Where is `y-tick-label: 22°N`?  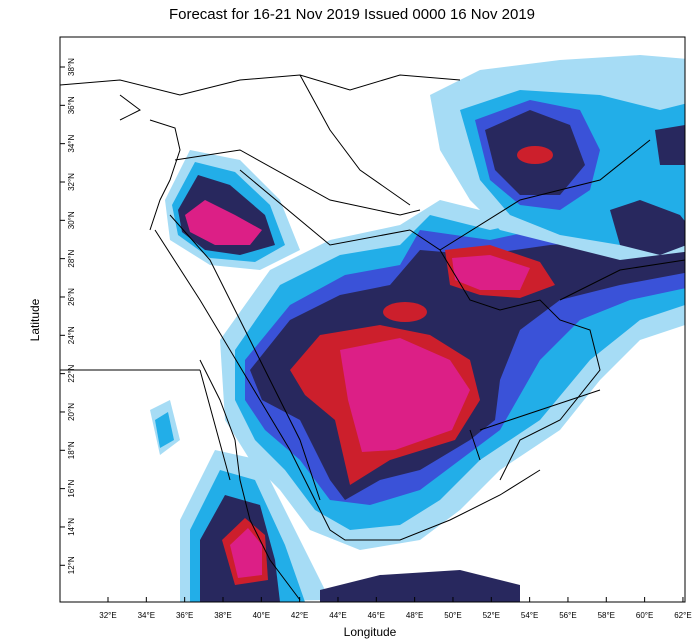
y-tick-label: 22°N is located at coordinates (71, 373).